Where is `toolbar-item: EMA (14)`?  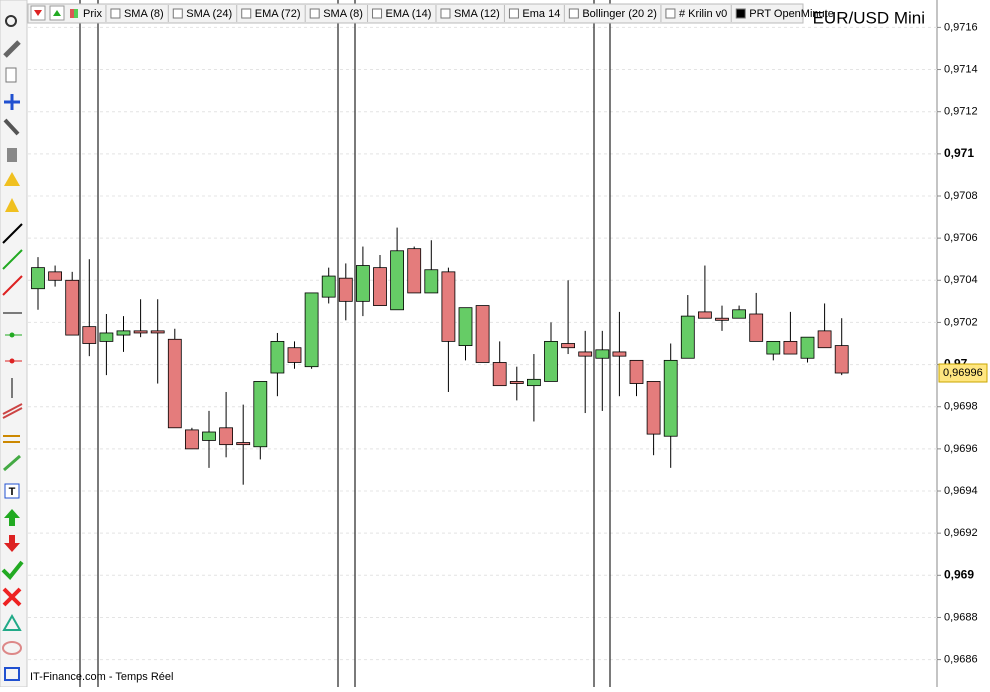
toolbar-item: EMA (14) is located at coordinates (409, 14).